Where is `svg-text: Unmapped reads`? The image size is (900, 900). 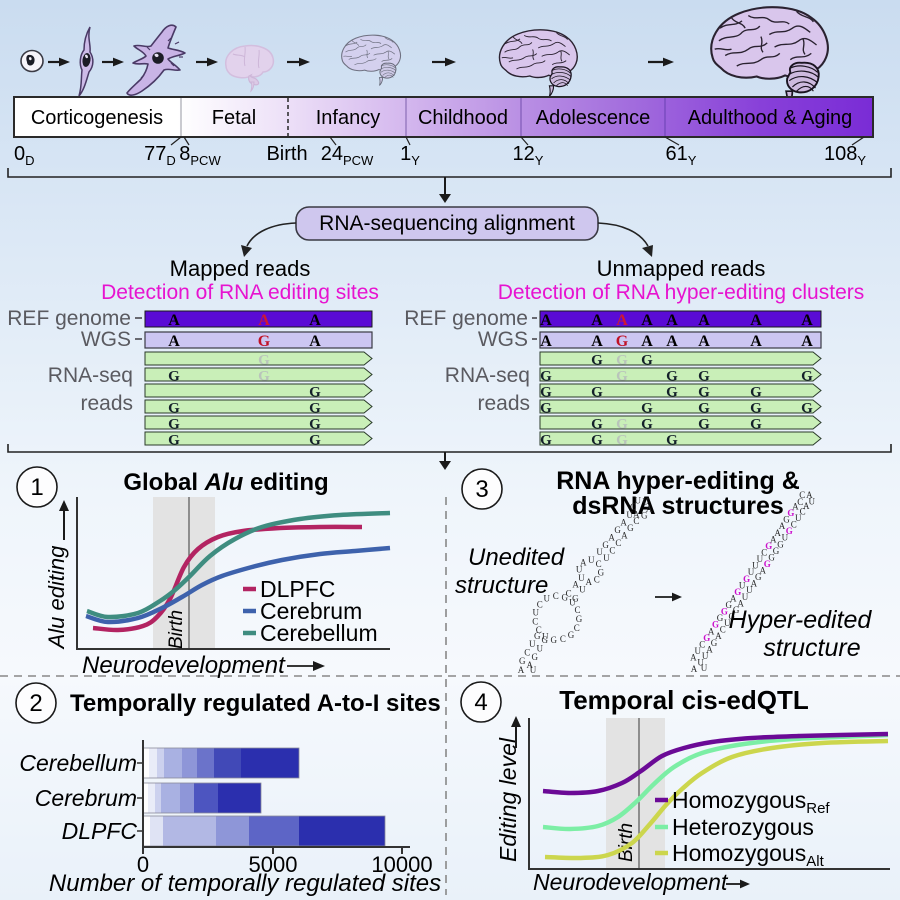
svg-text: Unmapped reads is located at coordinates (681, 268).